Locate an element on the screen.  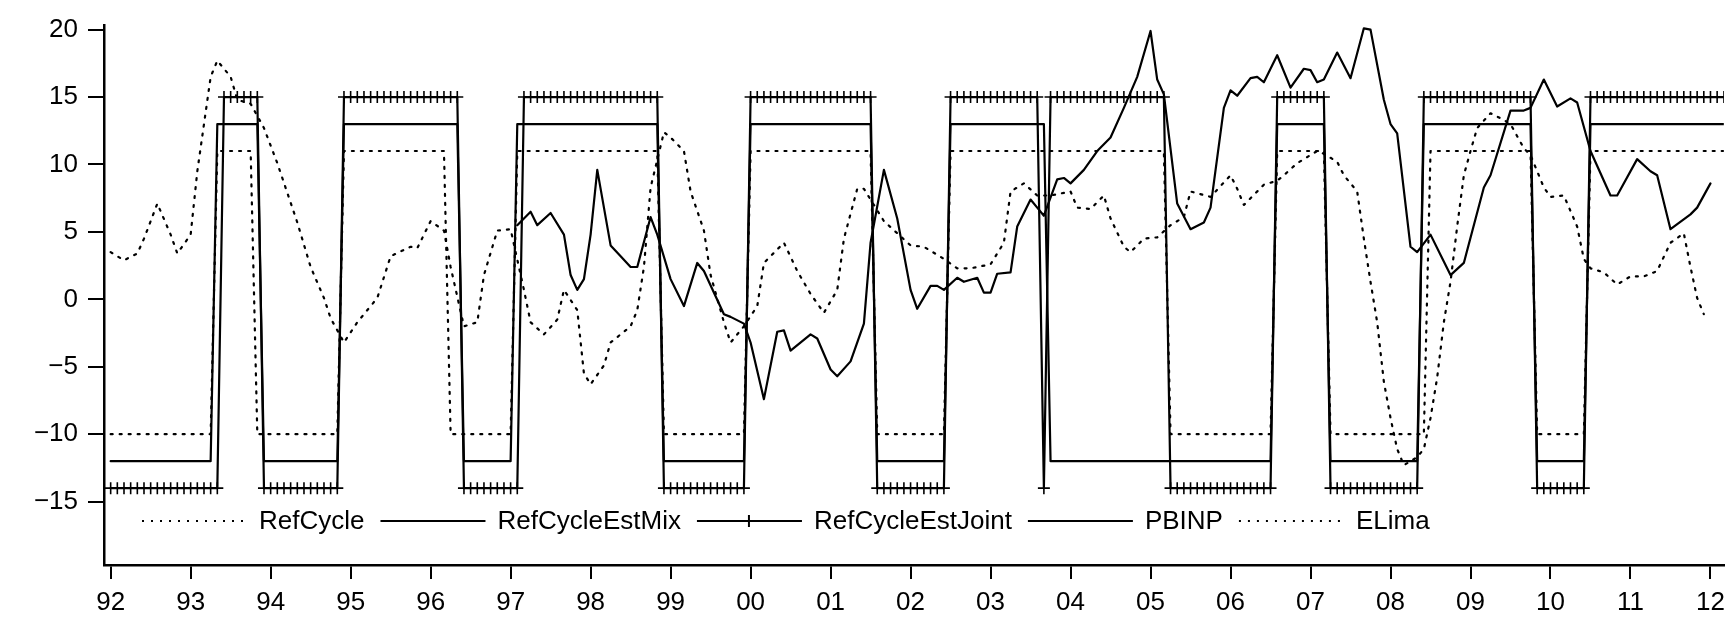
x-tick-label: 04 is located at coordinates (1071, 600).